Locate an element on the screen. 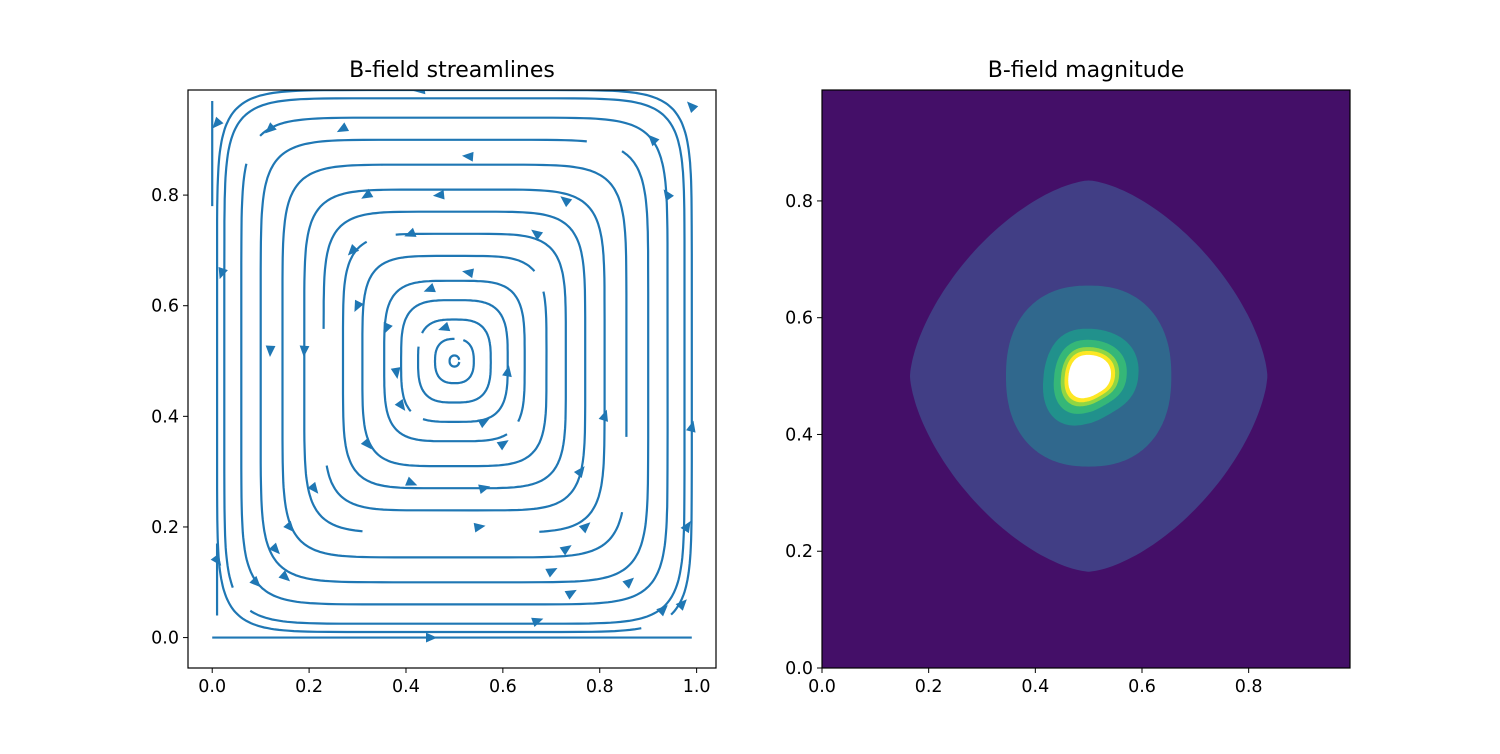 The width and height of the screenshot is (1500, 754). streamline-x-axis: 0.0 0.2 0.4 0.6 0.8 1.0 is located at coordinates (454, 682).